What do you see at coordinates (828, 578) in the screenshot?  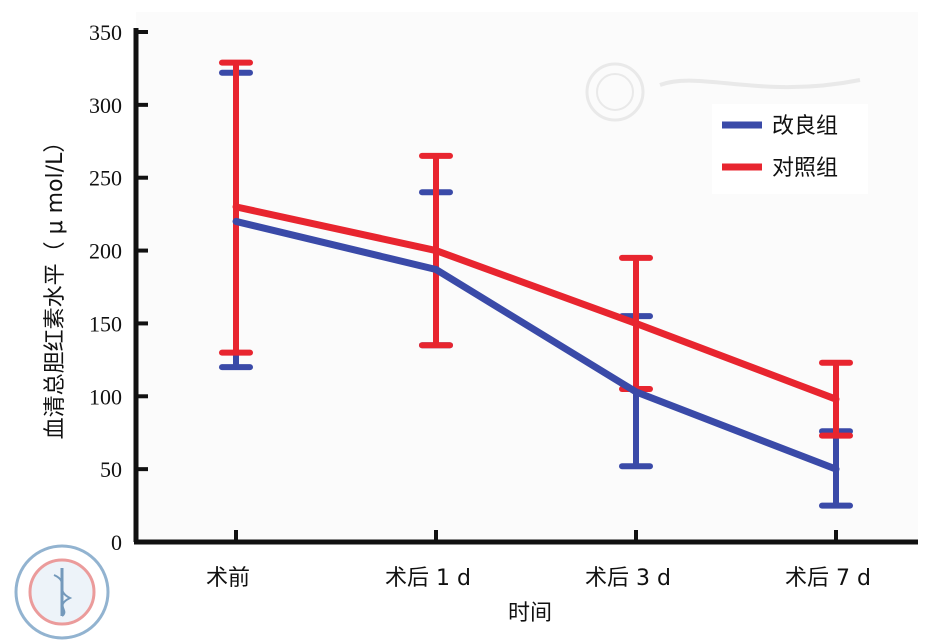 I see `x-tick-label: 术后 7 d` at bounding box center [828, 578].